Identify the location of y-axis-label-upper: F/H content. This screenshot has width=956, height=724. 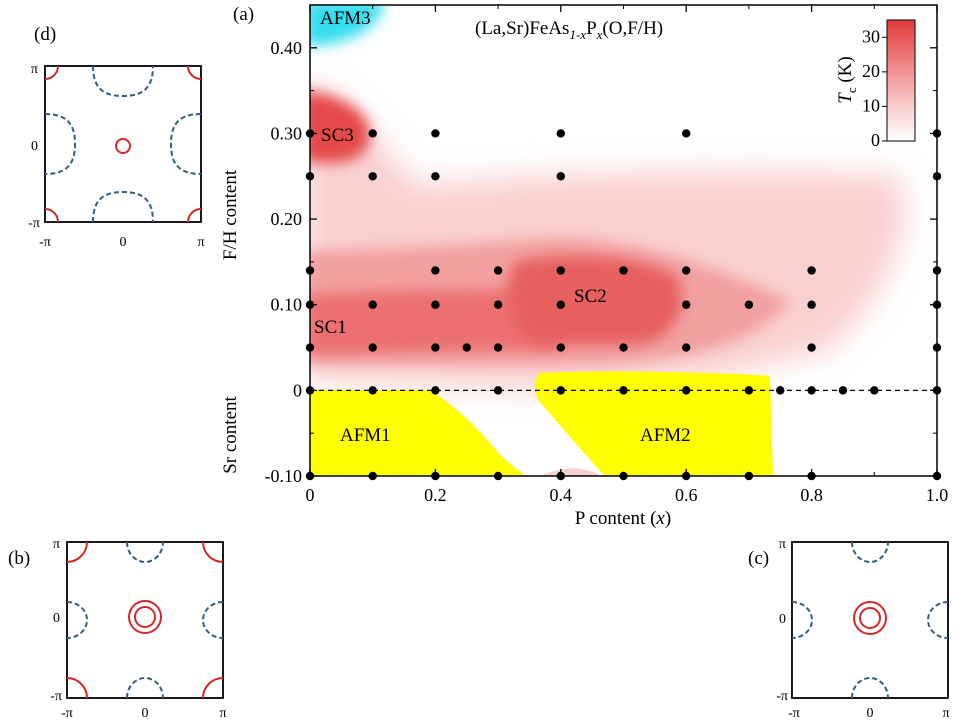
(230, 214).